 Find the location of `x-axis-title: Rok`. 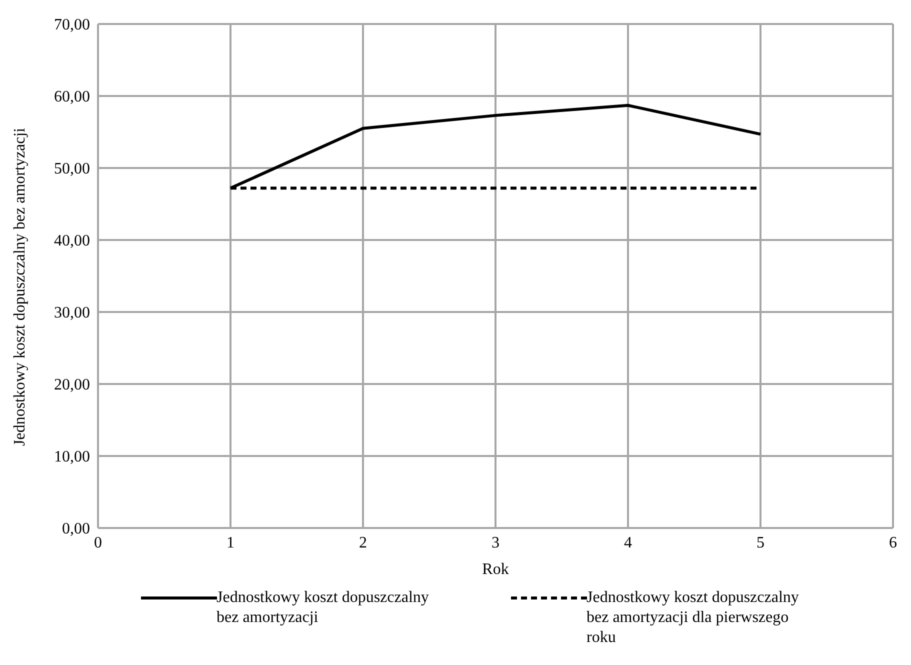

x-axis-title: Rok is located at coordinates (495, 569).